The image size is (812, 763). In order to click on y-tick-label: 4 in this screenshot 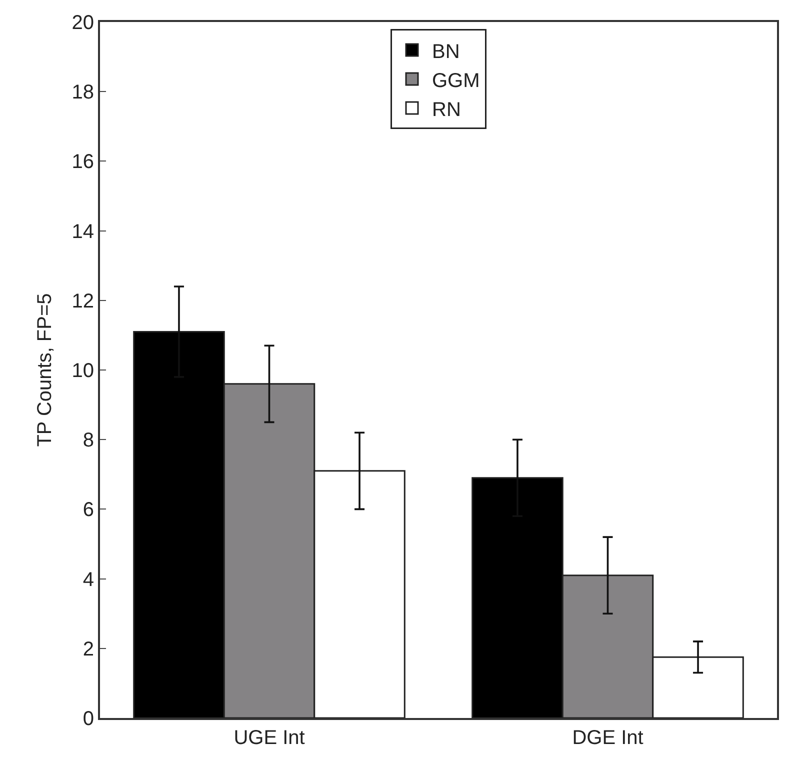, I will do `click(88, 579)`.